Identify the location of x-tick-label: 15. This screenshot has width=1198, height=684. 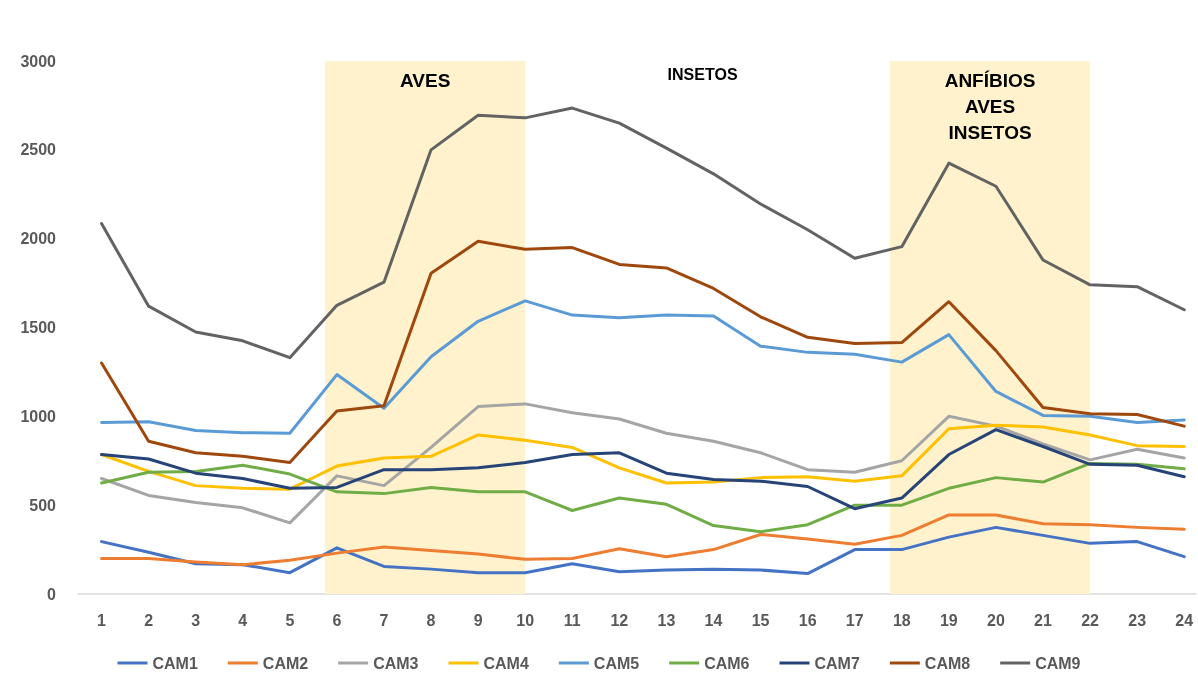
(760, 620).